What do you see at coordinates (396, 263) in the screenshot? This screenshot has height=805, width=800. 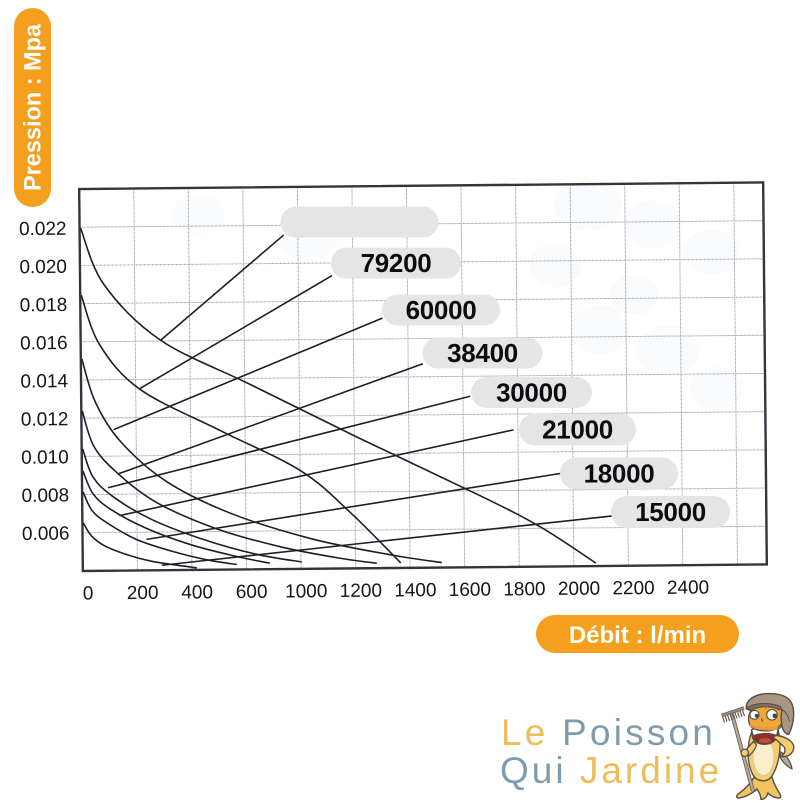 I see `svg-text: 79200` at bounding box center [396, 263].